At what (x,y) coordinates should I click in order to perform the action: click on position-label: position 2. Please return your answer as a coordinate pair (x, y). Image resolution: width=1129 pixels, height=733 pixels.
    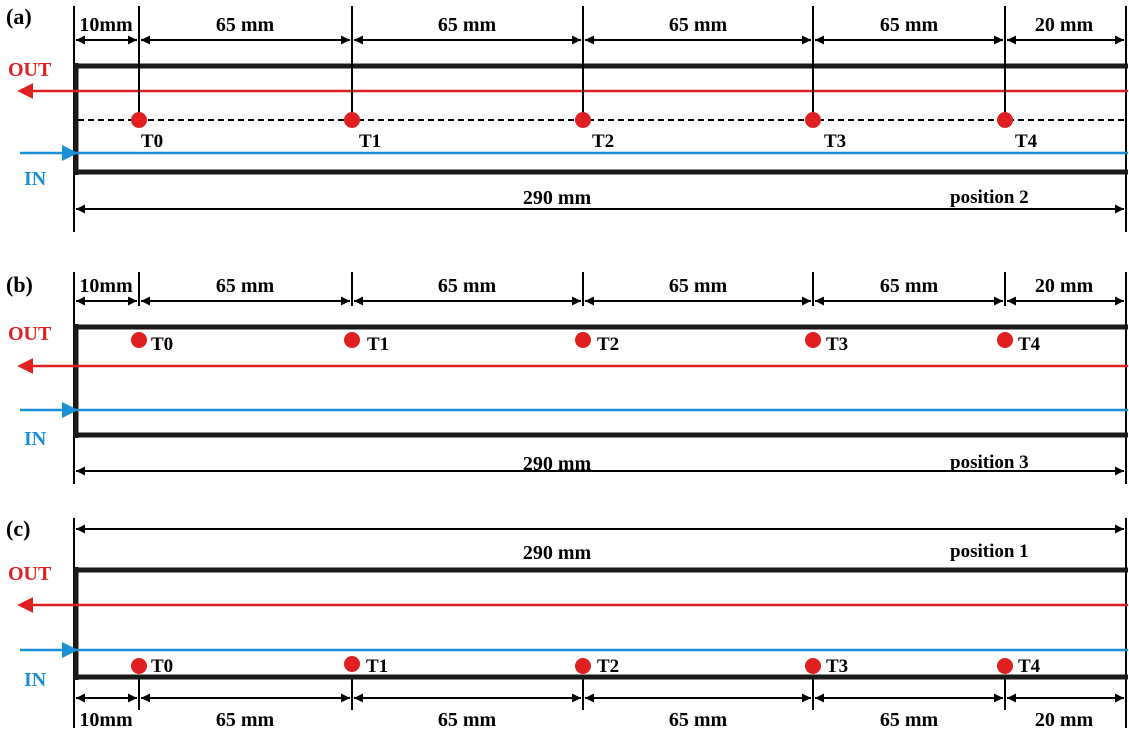
    Looking at the image, I should click on (989, 197).